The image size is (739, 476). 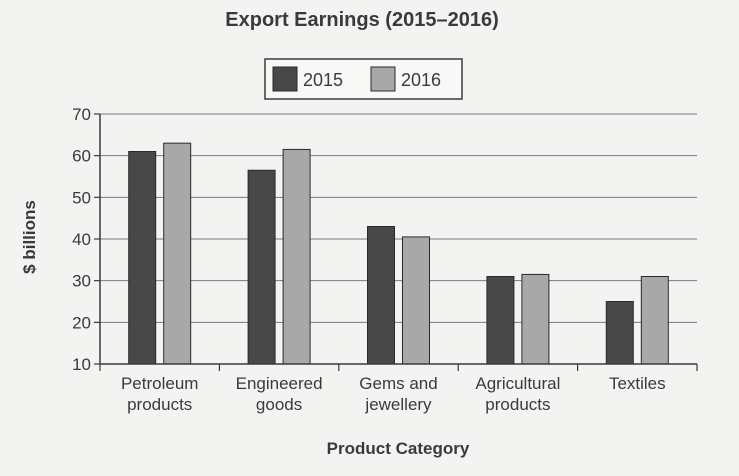 I want to click on x-axis-title: Product Category, so click(x=398, y=448).